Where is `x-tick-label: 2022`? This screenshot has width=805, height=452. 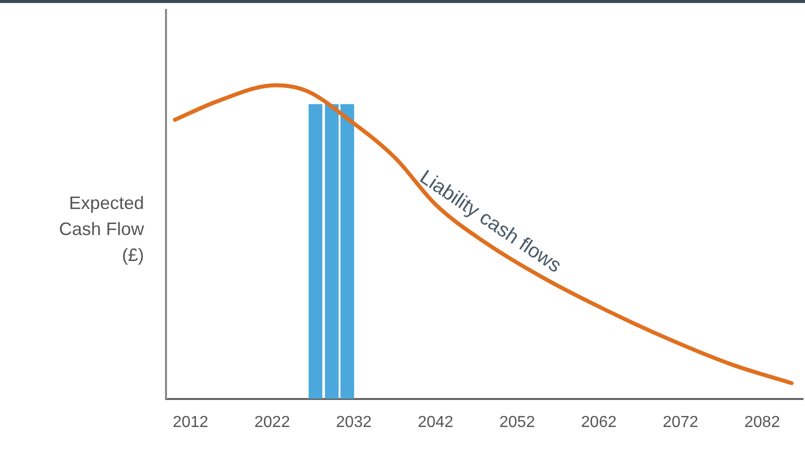 x-tick-label: 2022 is located at coordinates (272, 422).